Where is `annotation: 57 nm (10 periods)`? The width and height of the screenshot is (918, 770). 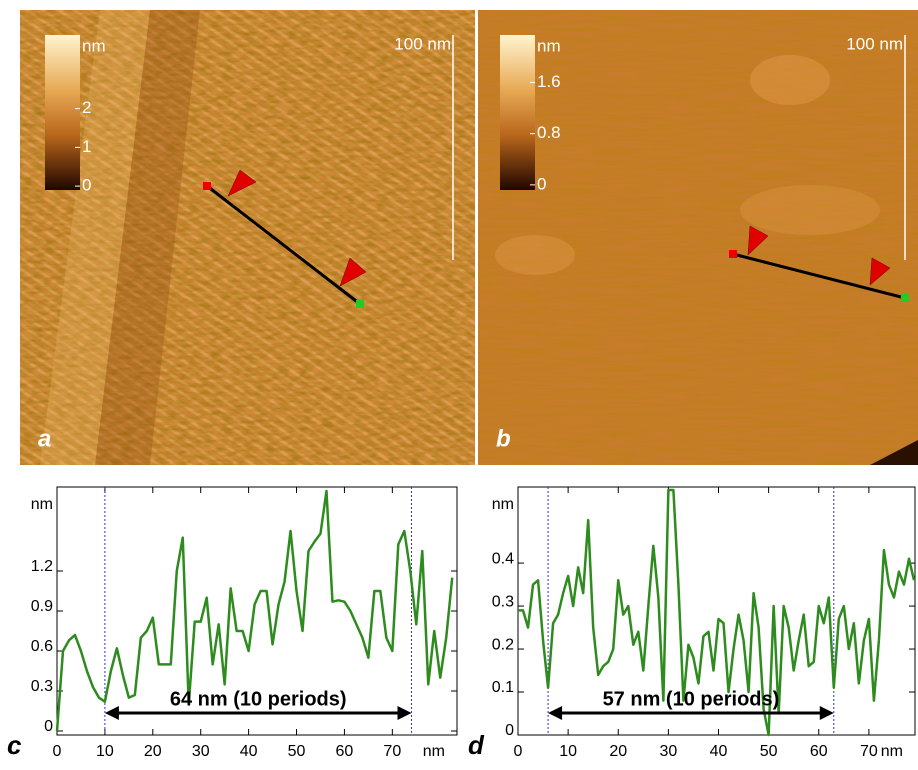 annotation: 57 nm (10 periods) is located at coordinates (691, 699).